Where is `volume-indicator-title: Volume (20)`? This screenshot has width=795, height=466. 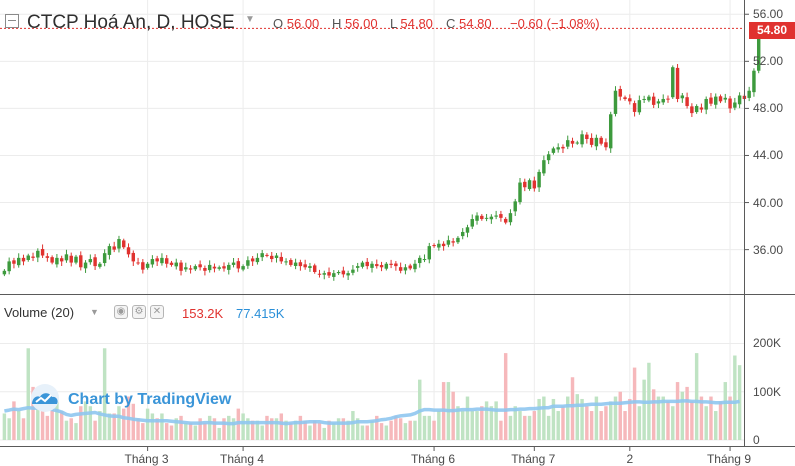 volume-indicator-title: Volume (20) is located at coordinates (39, 312).